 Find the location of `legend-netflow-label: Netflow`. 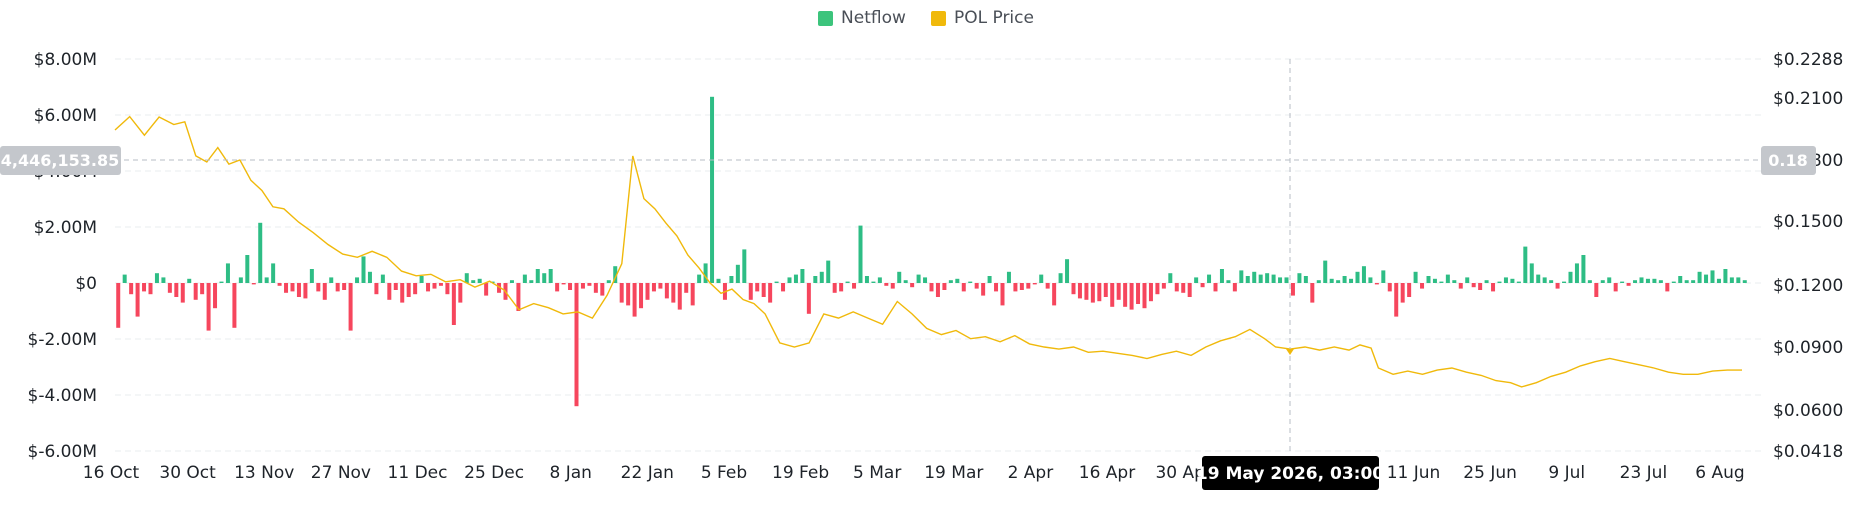

legend-netflow-label: Netflow is located at coordinates (873, 18).